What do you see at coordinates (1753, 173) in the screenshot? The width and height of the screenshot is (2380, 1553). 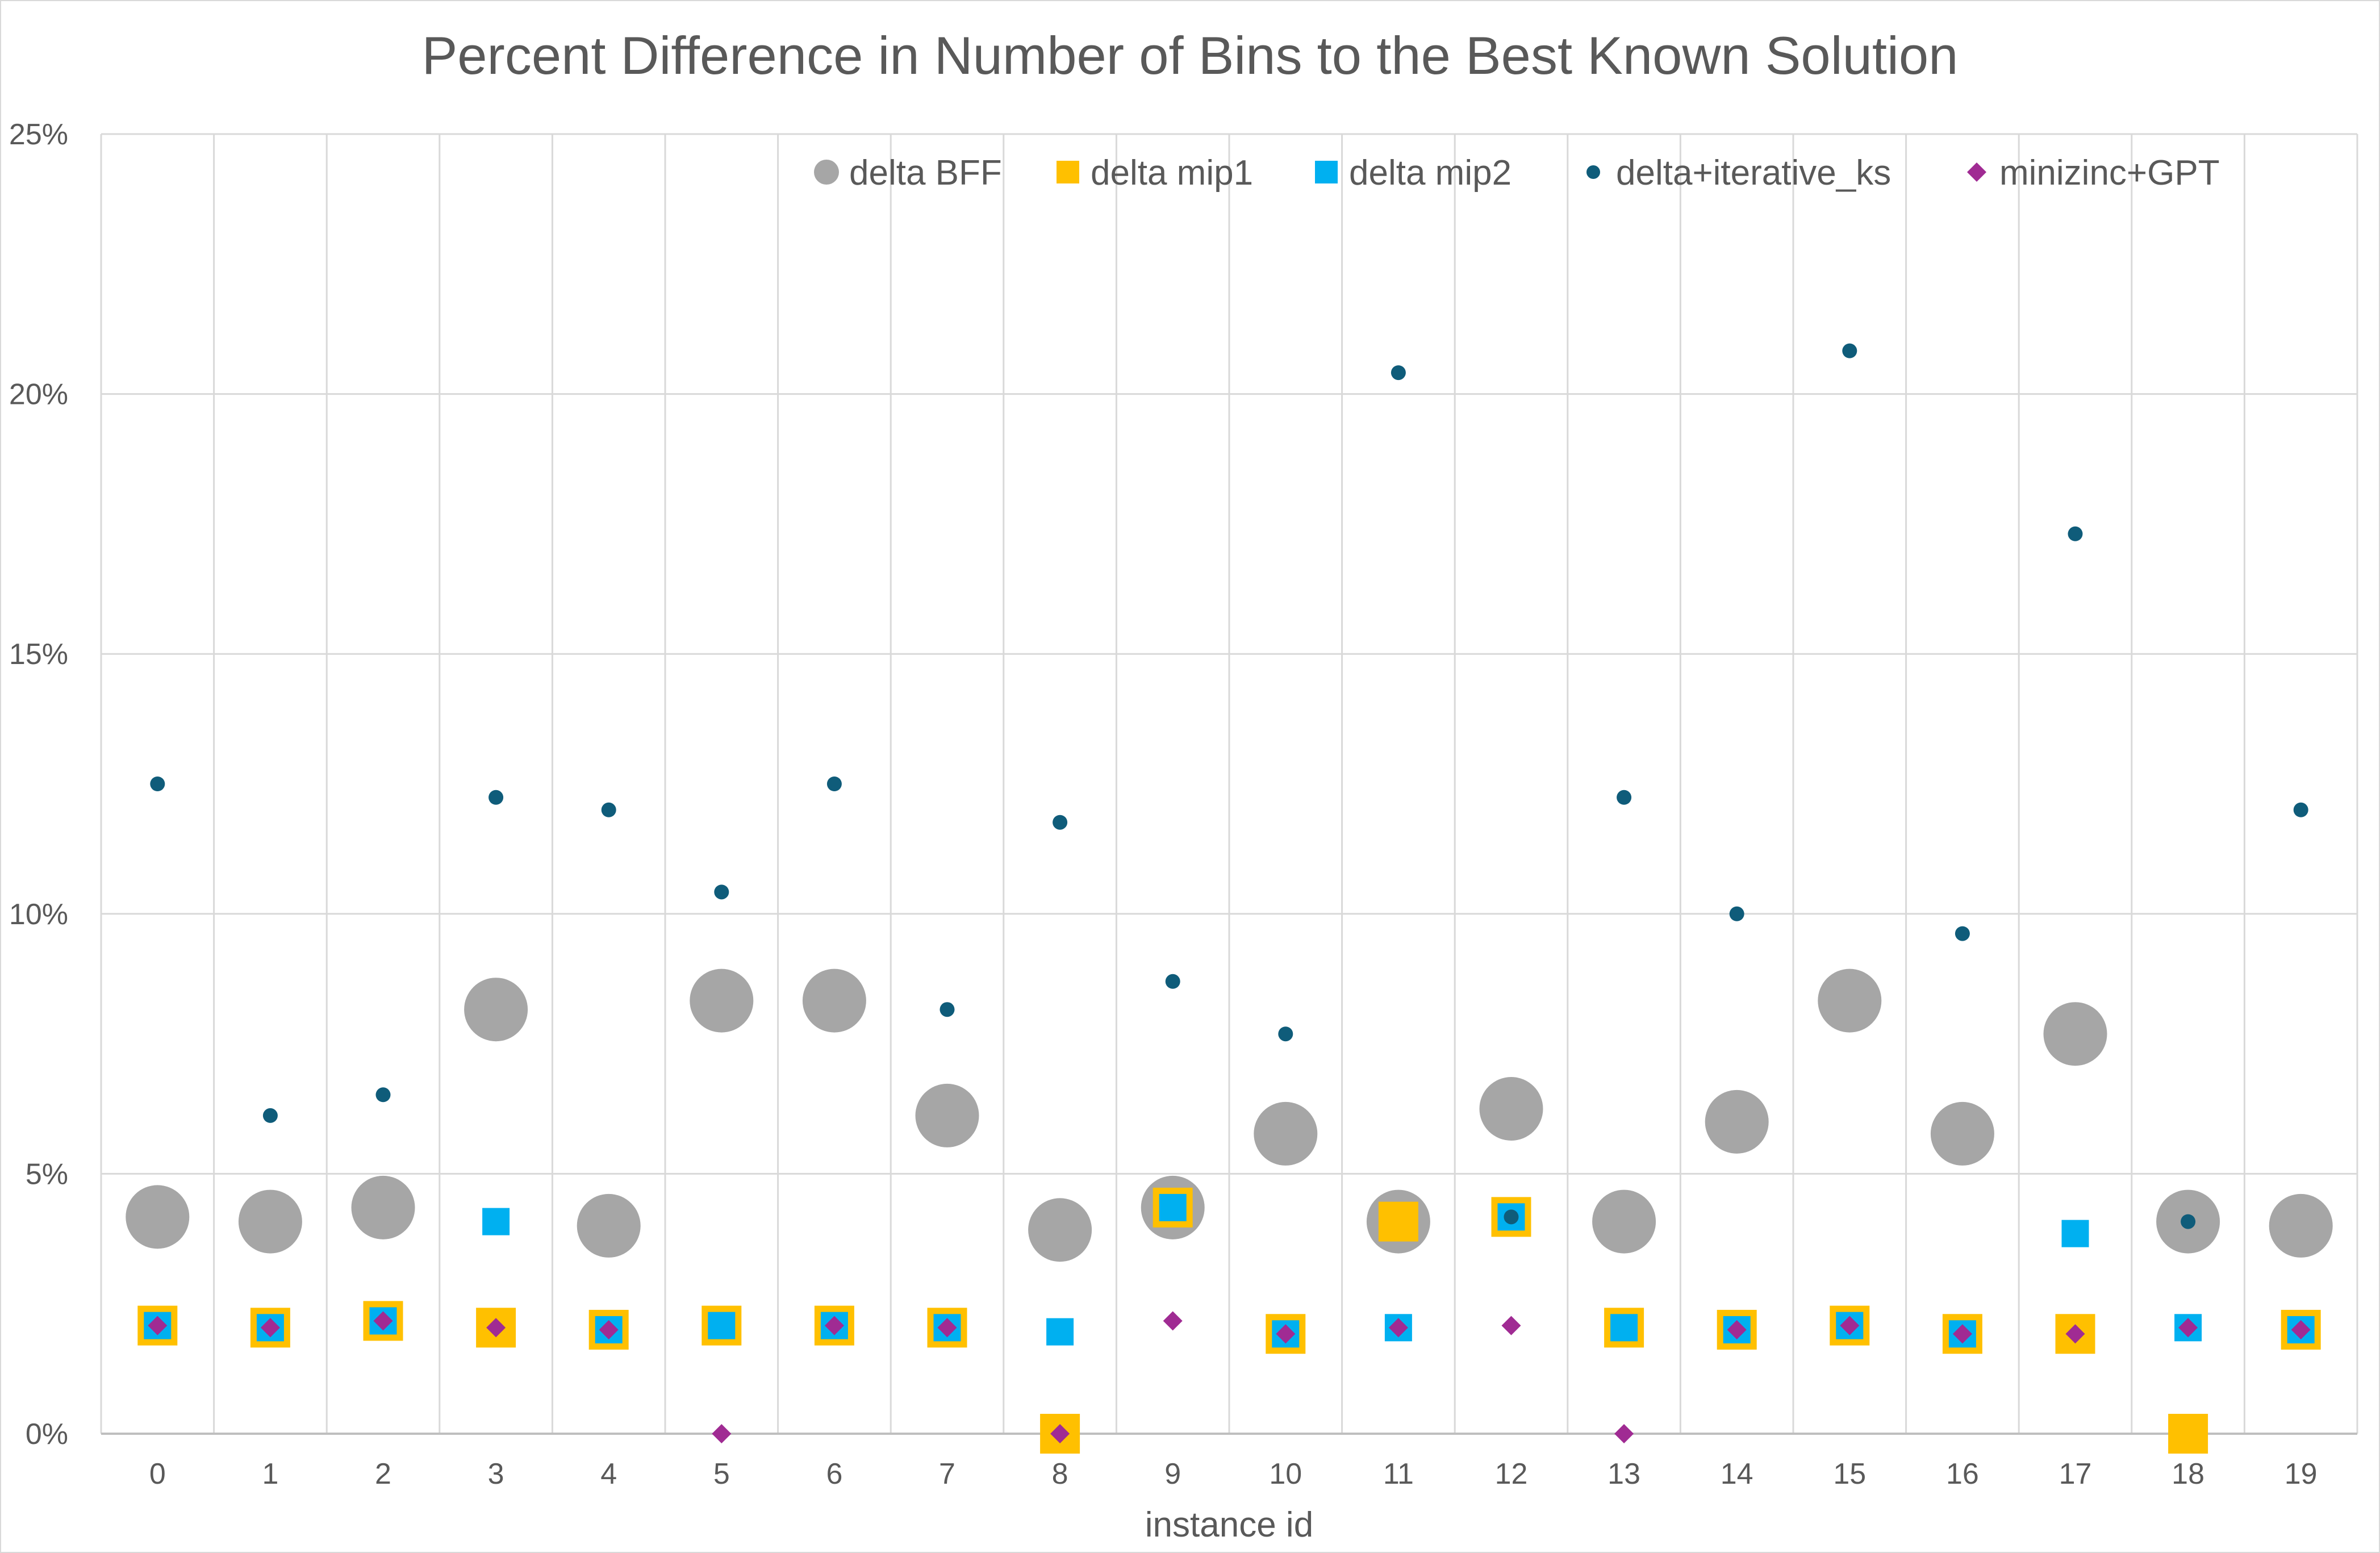 I see `legend-label: delta+iterative_ks` at bounding box center [1753, 173].